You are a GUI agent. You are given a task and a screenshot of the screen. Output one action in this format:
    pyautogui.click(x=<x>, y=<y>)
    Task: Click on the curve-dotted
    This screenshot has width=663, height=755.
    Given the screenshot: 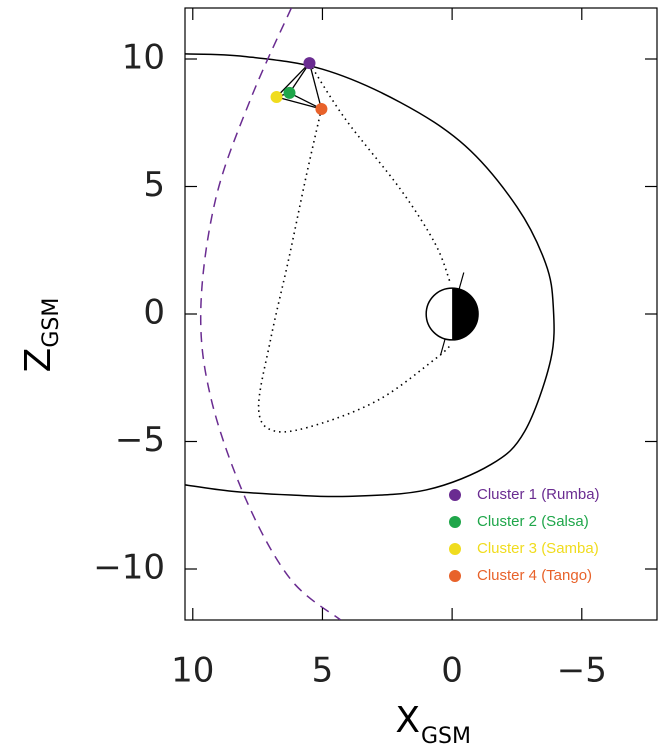 What is the action you would take?
    pyautogui.click(x=354, y=247)
    